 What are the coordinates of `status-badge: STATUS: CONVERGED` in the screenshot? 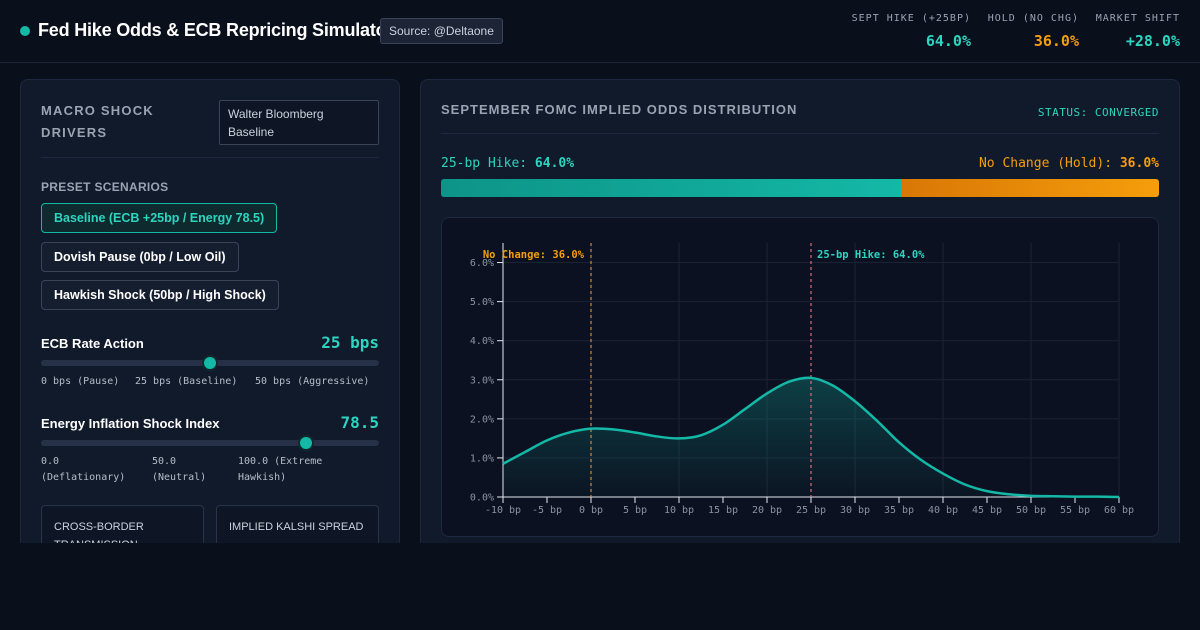 It's located at (1098, 112).